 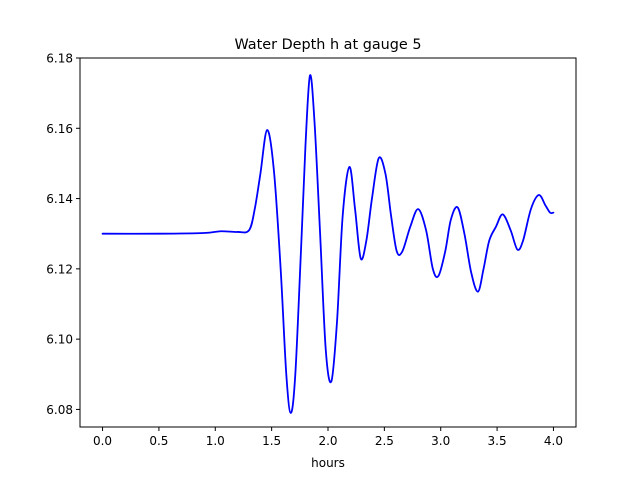 I want to click on y-tick-label: 6.10, so click(x=59, y=340).